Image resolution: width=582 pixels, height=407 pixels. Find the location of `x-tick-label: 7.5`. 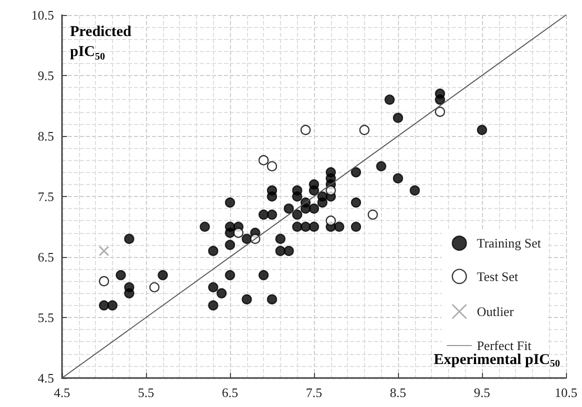

x-tick-label: 7.5 is located at coordinates (314, 392).